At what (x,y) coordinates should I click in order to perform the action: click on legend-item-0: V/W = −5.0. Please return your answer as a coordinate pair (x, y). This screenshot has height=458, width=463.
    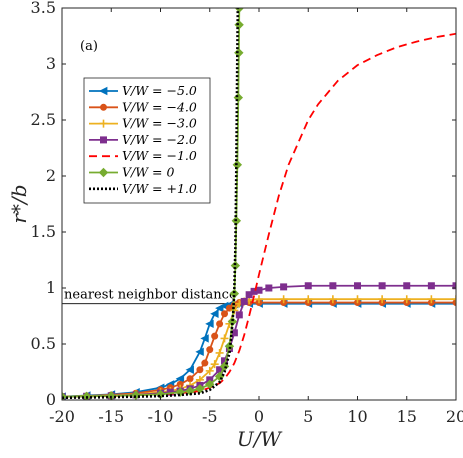
    Looking at the image, I should click on (143, 90).